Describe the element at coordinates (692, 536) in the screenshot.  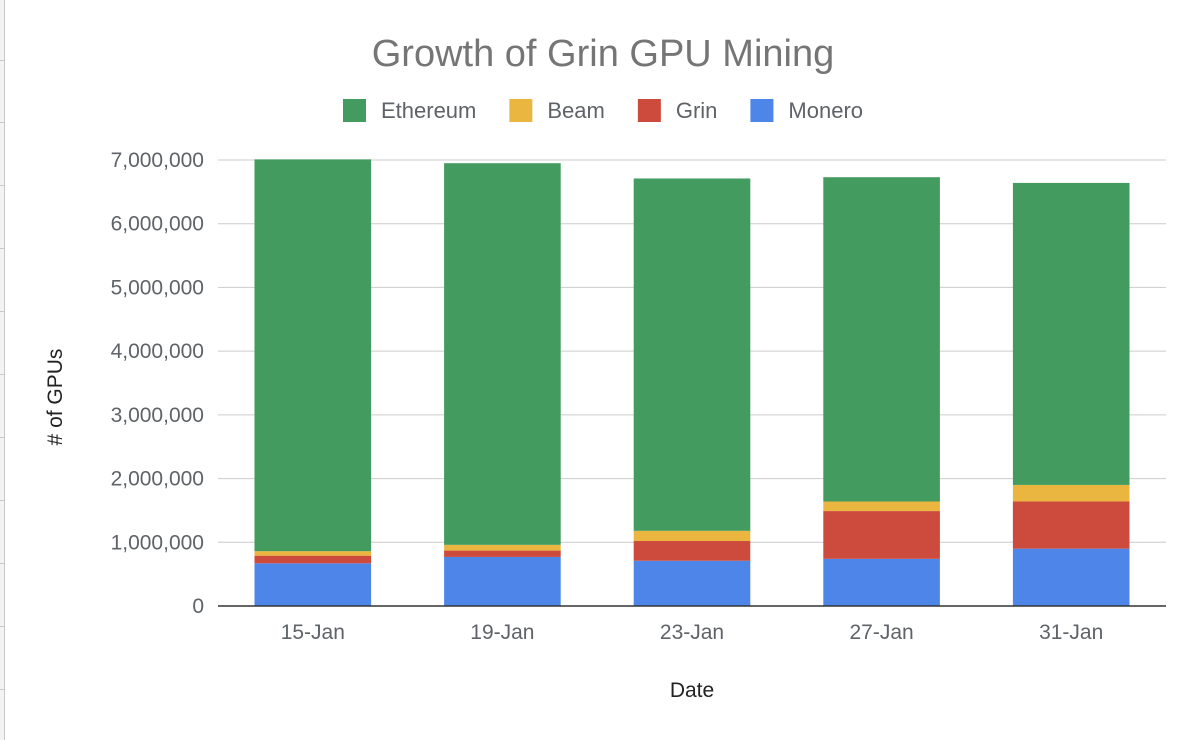
I see `bar-beam-23-jan` at that location.